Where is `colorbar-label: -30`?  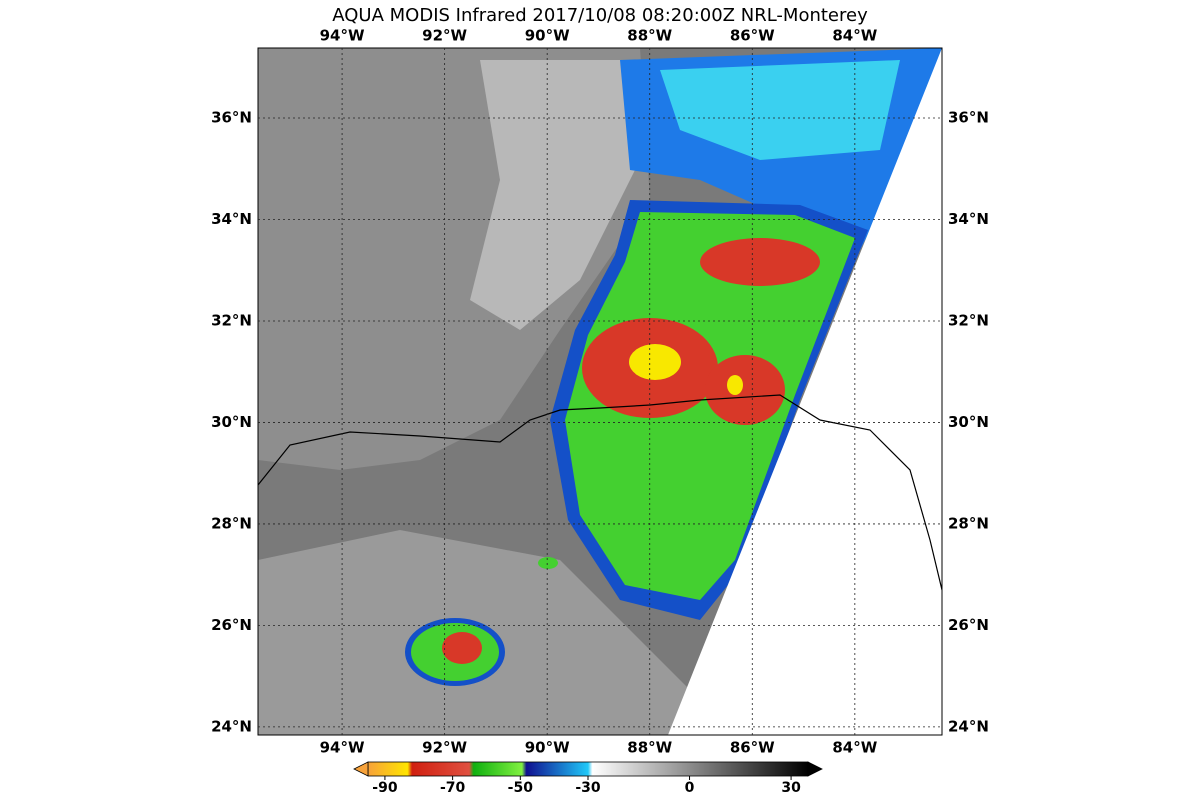
colorbar-label: -30 is located at coordinates (588, 788).